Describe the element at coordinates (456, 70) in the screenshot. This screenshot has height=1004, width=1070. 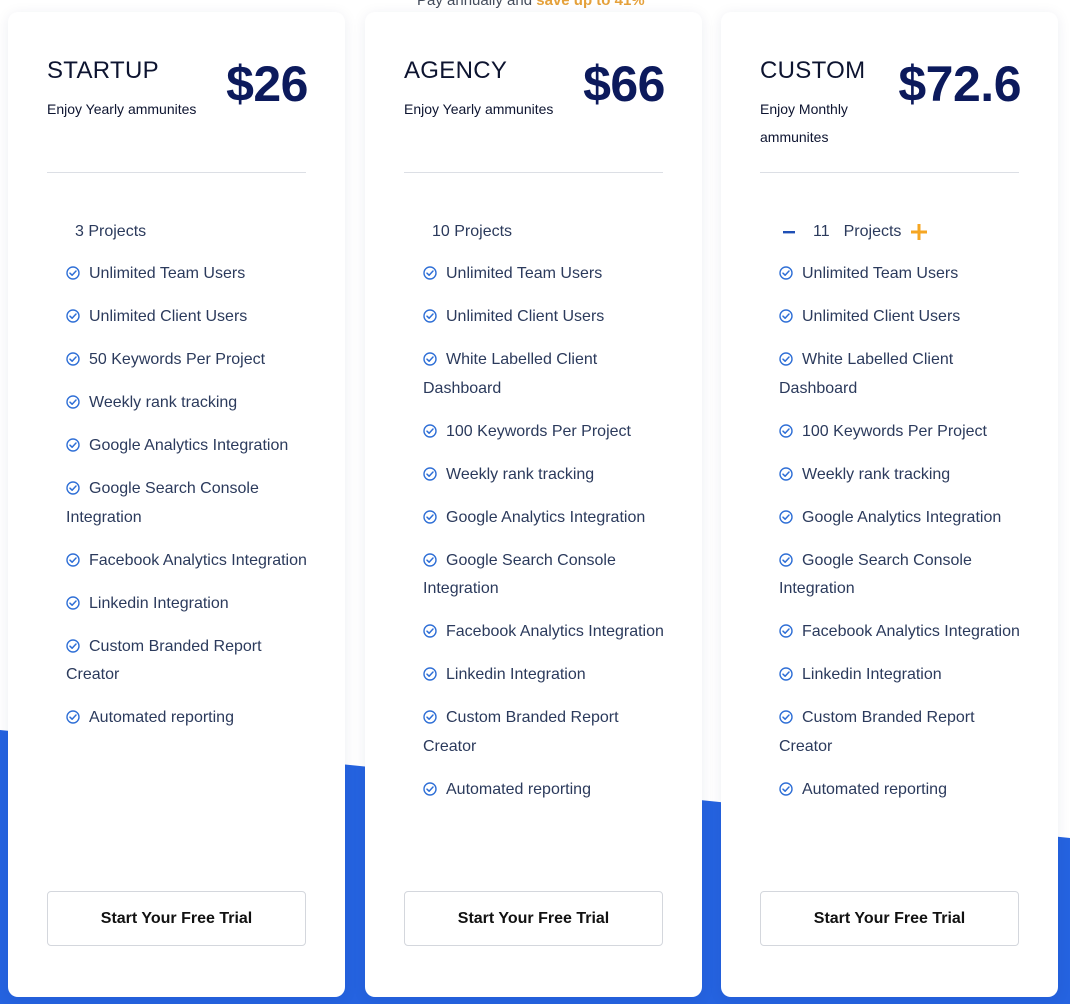
I see `plan-name: AGENCY` at that location.